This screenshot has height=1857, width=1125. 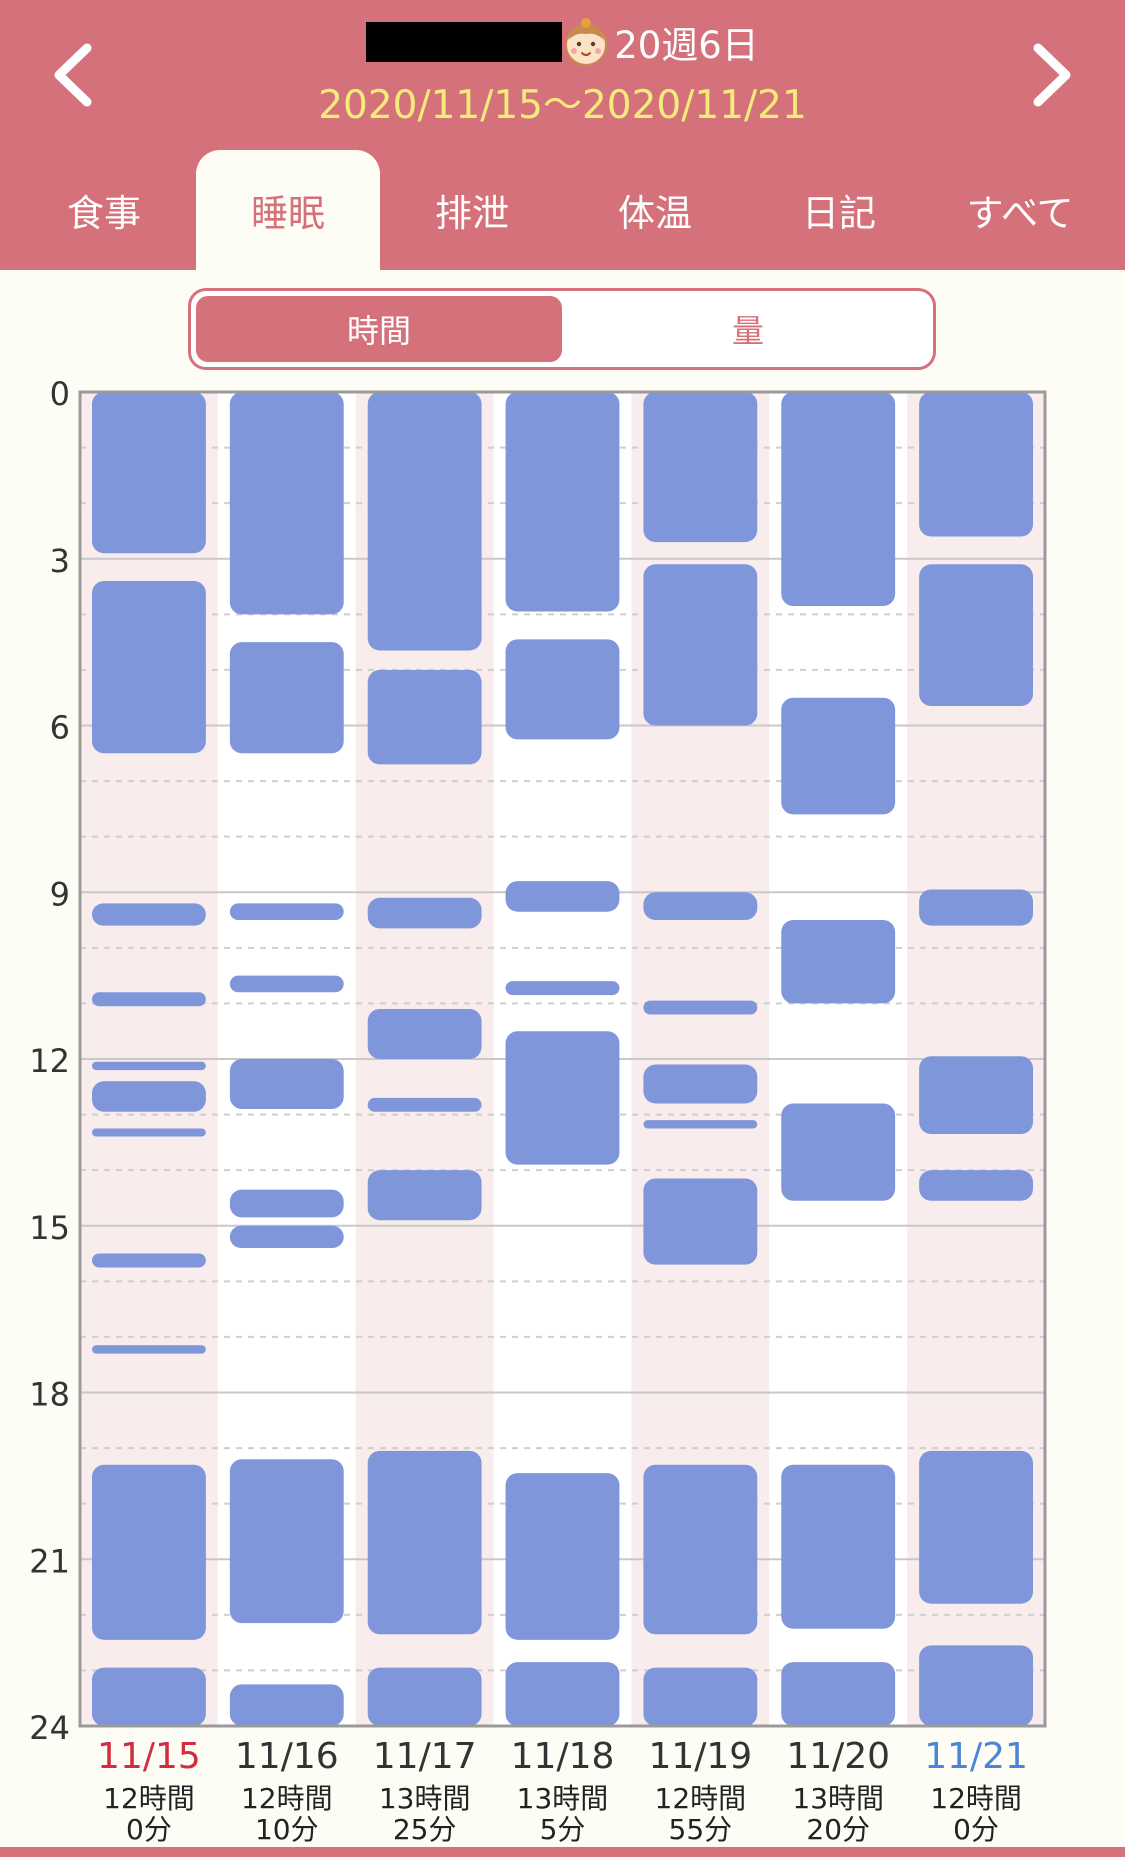 What do you see at coordinates (80, 75) in the screenshot?
I see `chevron-left-icon` at bounding box center [80, 75].